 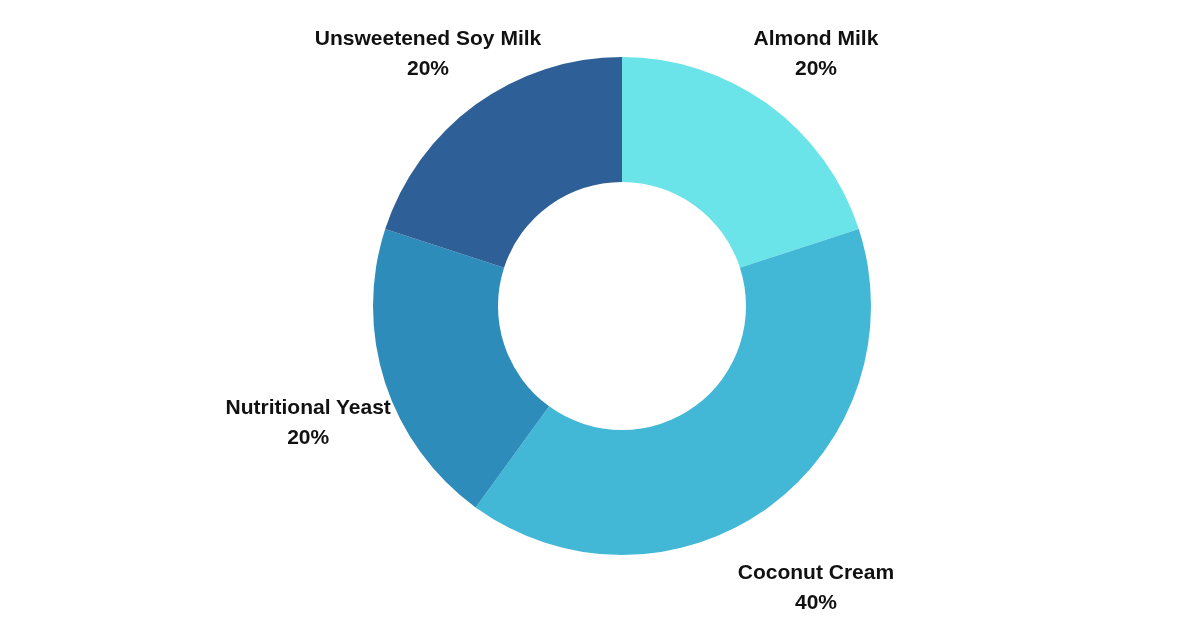 I want to click on slice-label: Nutritional Yeast, so click(x=308, y=406).